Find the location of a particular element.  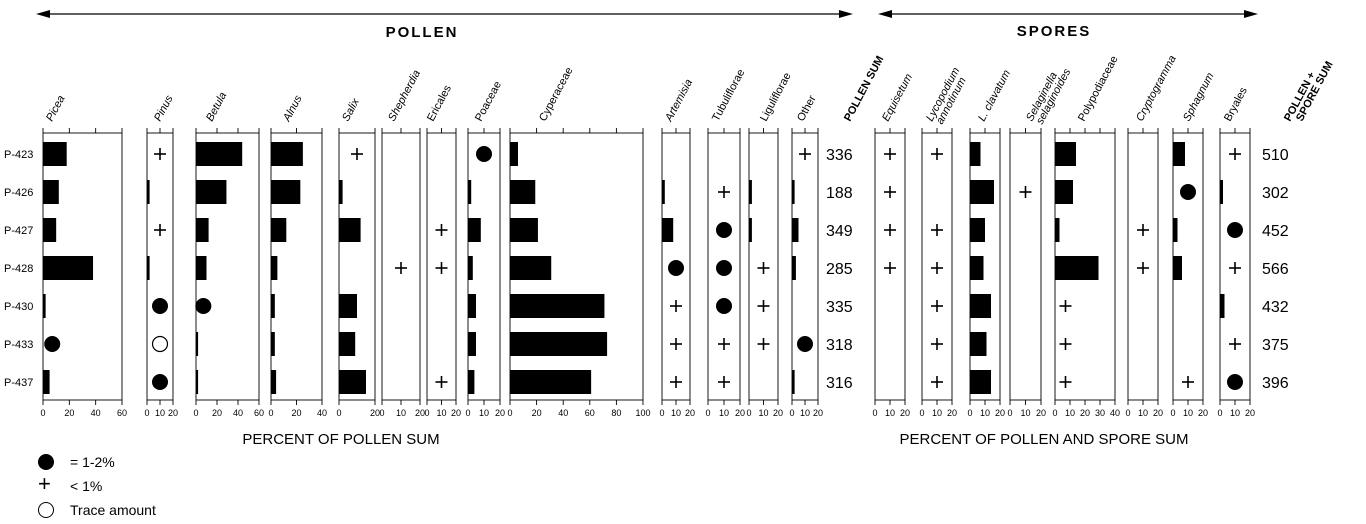

taxon-label-11: Liguliflorae is located at coordinates (776, 97).